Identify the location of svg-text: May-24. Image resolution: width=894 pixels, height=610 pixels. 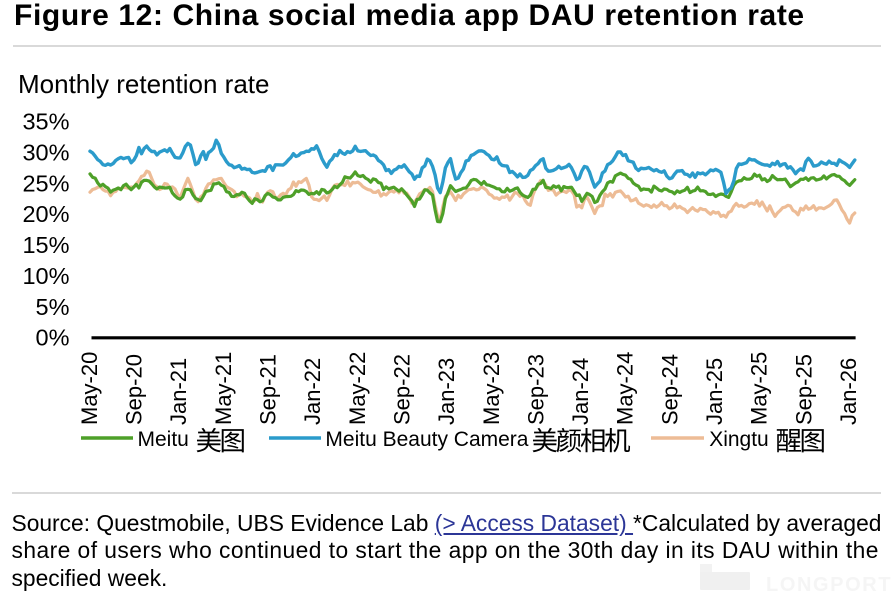
(625, 388).